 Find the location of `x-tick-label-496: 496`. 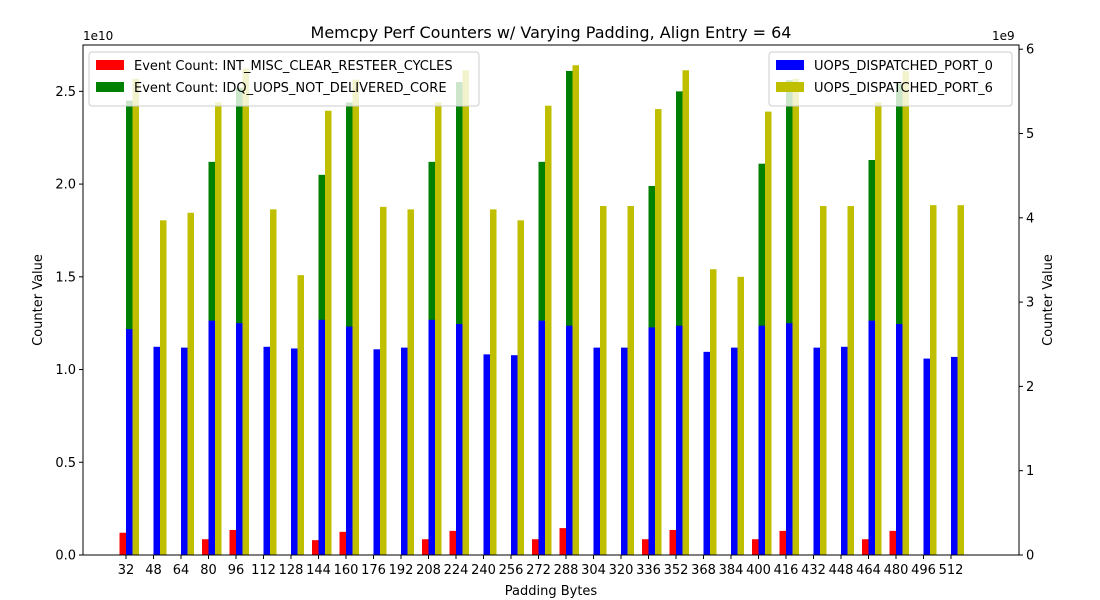

x-tick-label-496: 496 is located at coordinates (923, 570).